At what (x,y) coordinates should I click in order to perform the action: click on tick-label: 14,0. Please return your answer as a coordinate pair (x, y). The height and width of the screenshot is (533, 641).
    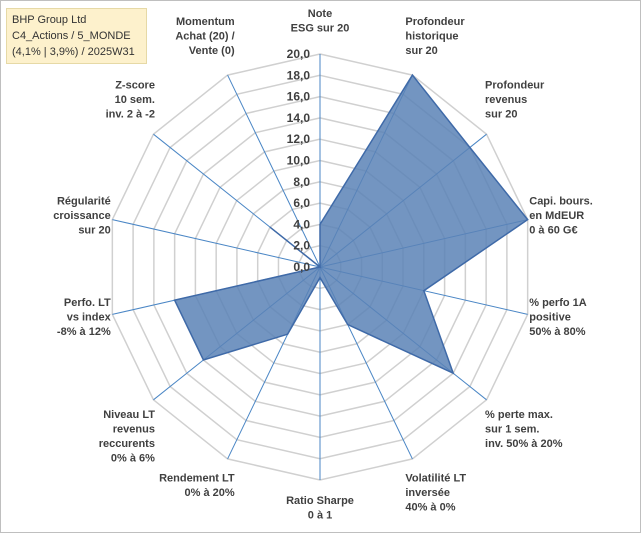
    Looking at the image, I should click on (299, 118).